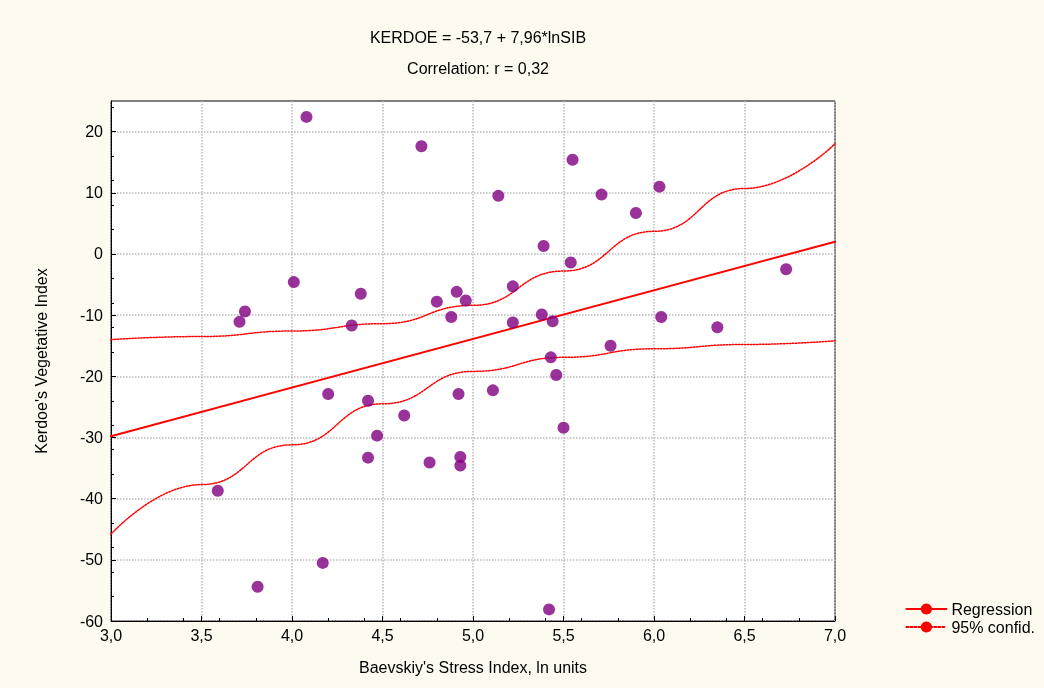 The width and height of the screenshot is (1044, 688). I want to click on x-tick-label: 6,0, so click(654, 635).